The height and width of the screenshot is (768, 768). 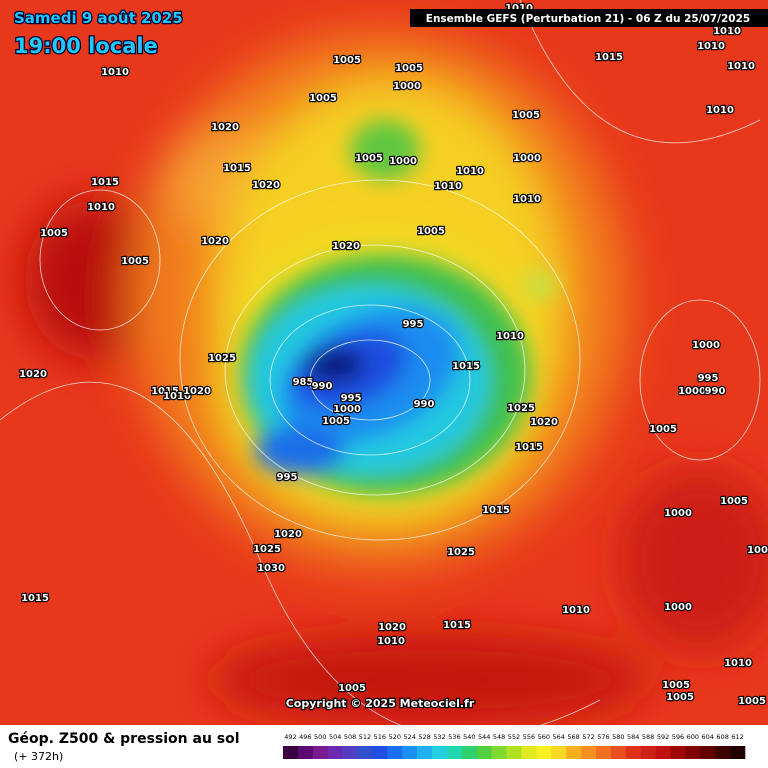 I want to click on scale-label: 496, so click(x=305, y=737).